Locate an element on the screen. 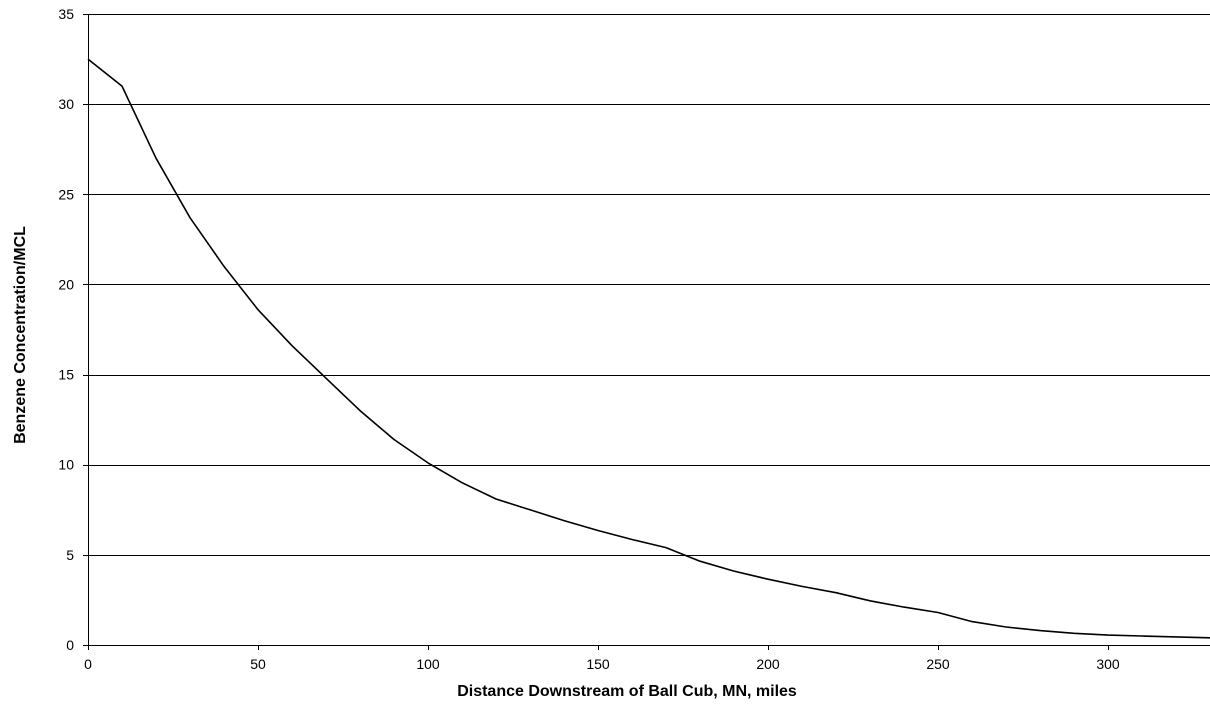 This screenshot has width=1210, height=705. x-tick-label: 150 is located at coordinates (598, 664).